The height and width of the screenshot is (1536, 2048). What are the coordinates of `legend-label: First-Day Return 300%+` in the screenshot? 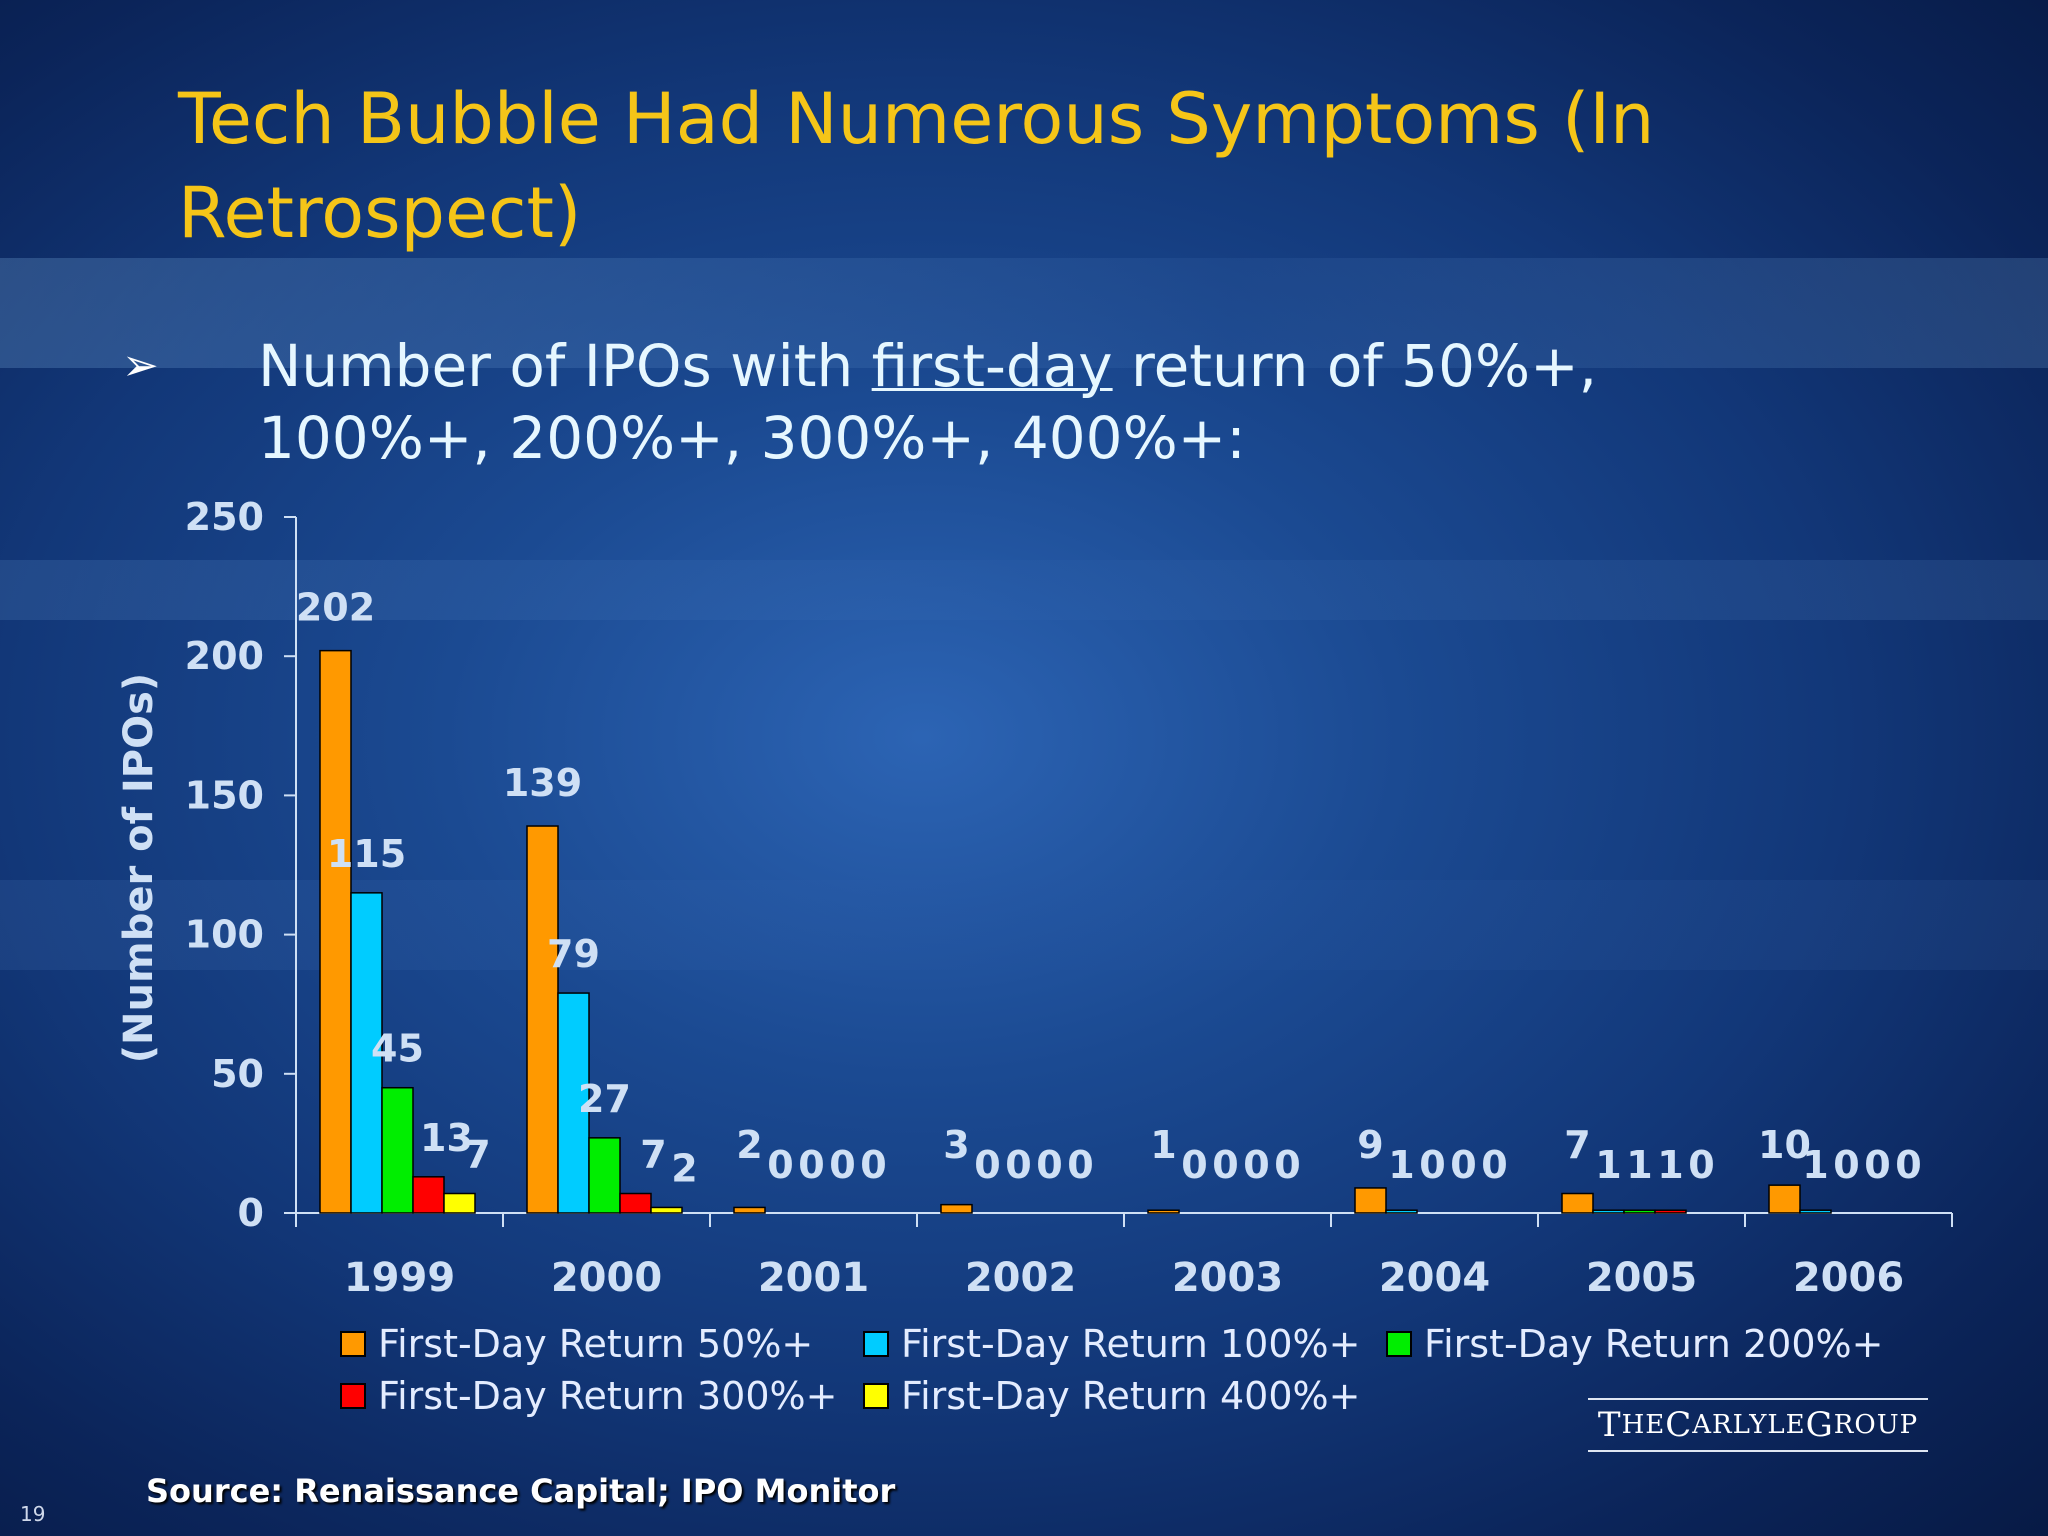 It's located at (608, 1396).